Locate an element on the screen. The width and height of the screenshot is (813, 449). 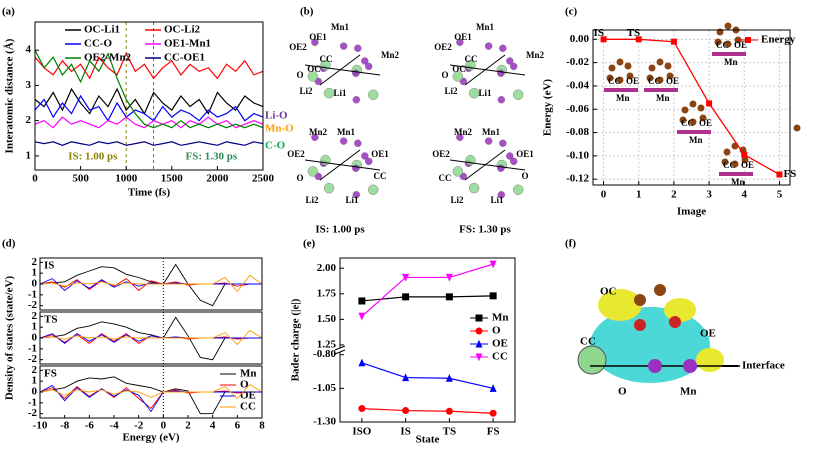
y-tick-label: 0 is located at coordinates (35, 338).